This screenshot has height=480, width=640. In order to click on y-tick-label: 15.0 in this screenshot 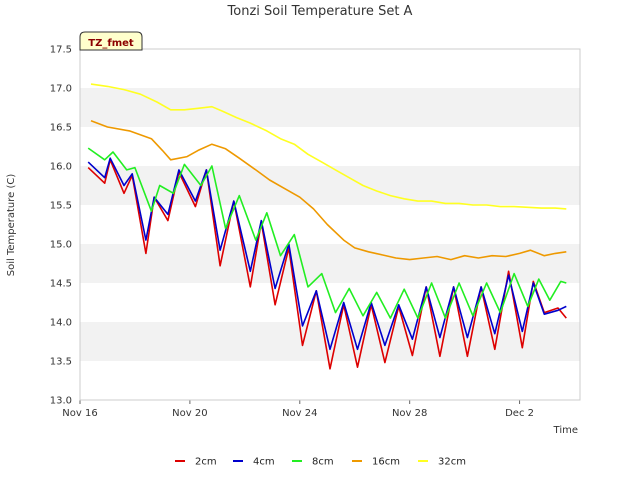, I will do `click(61, 245)`.